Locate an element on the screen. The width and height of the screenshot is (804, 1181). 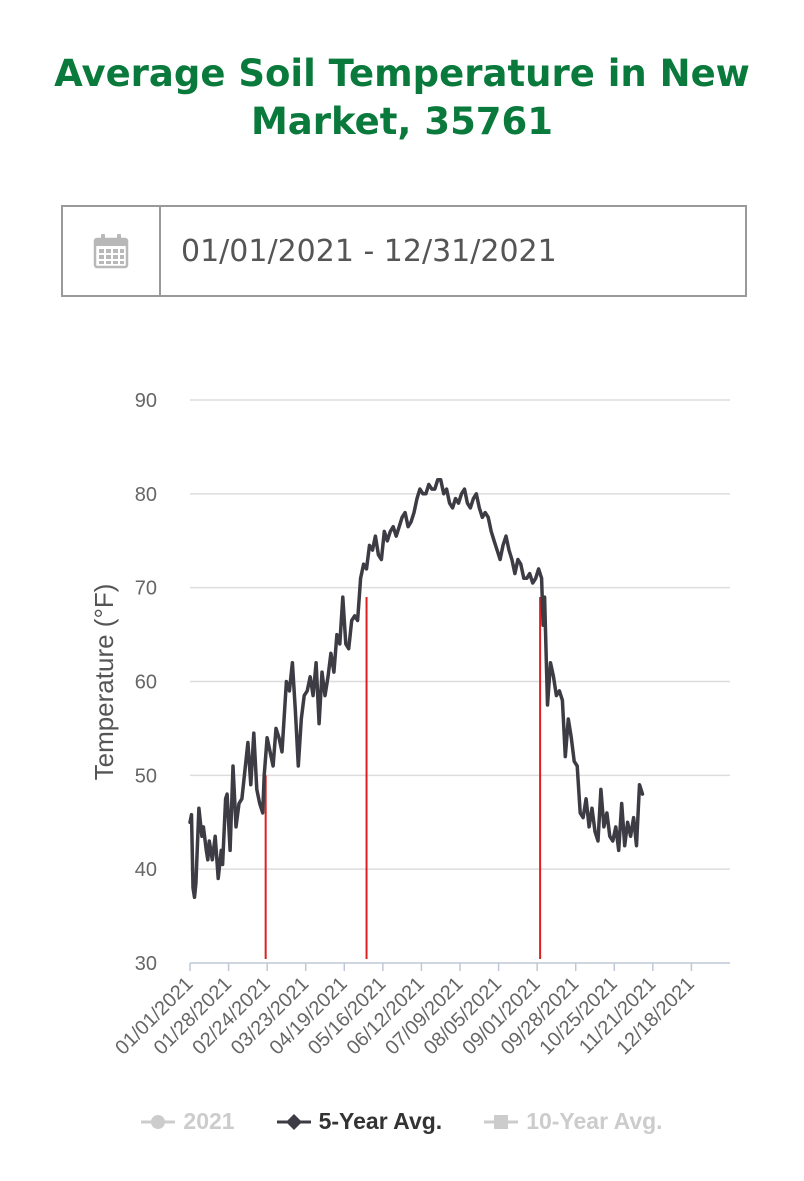
calendar-icon is located at coordinates (111, 251).